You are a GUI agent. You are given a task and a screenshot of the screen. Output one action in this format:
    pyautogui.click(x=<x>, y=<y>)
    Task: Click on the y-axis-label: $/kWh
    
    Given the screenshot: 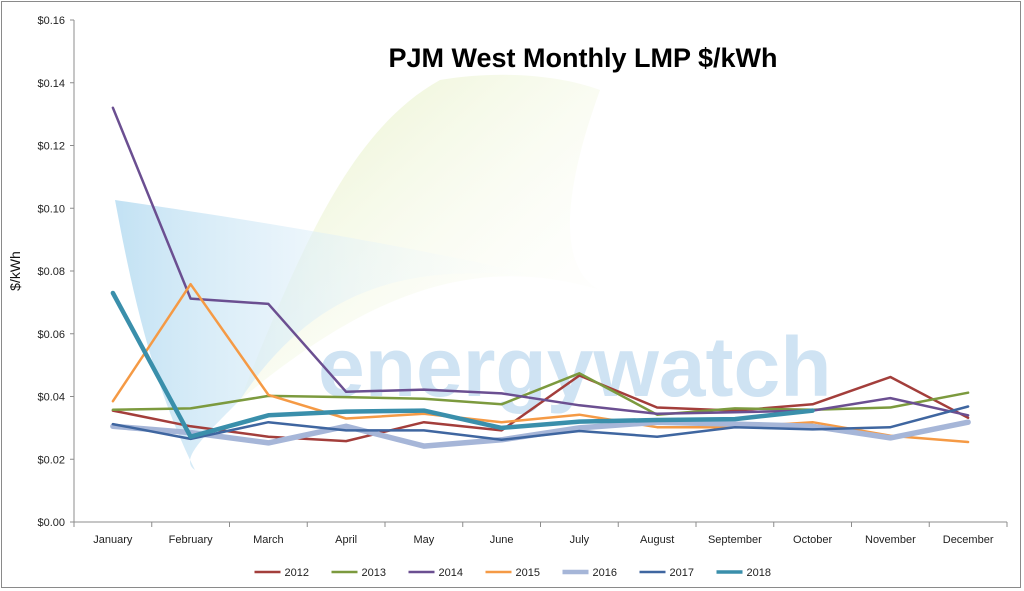 What is the action you would take?
    pyautogui.click(x=15, y=271)
    